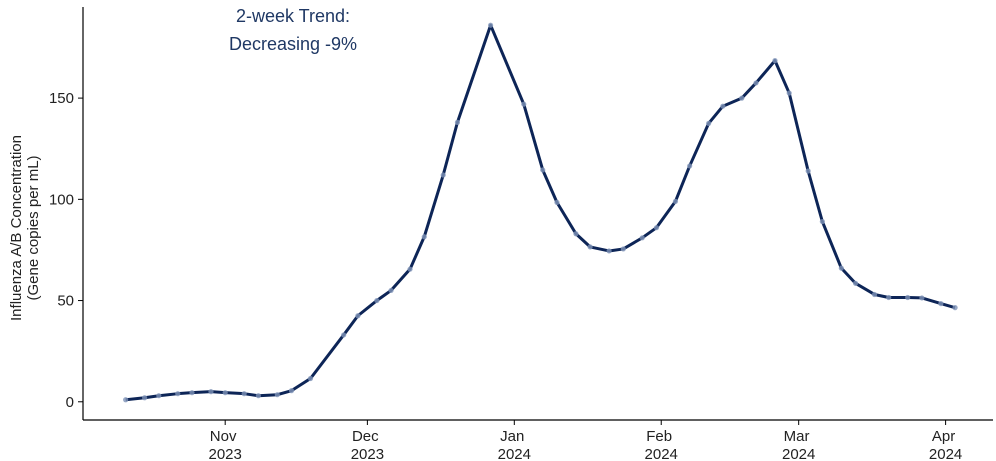 This screenshot has height=461, width=996. What do you see at coordinates (225, 444) in the screenshot?
I see `x-tick-label: Nov 2023` at bounding box center [225, 444].